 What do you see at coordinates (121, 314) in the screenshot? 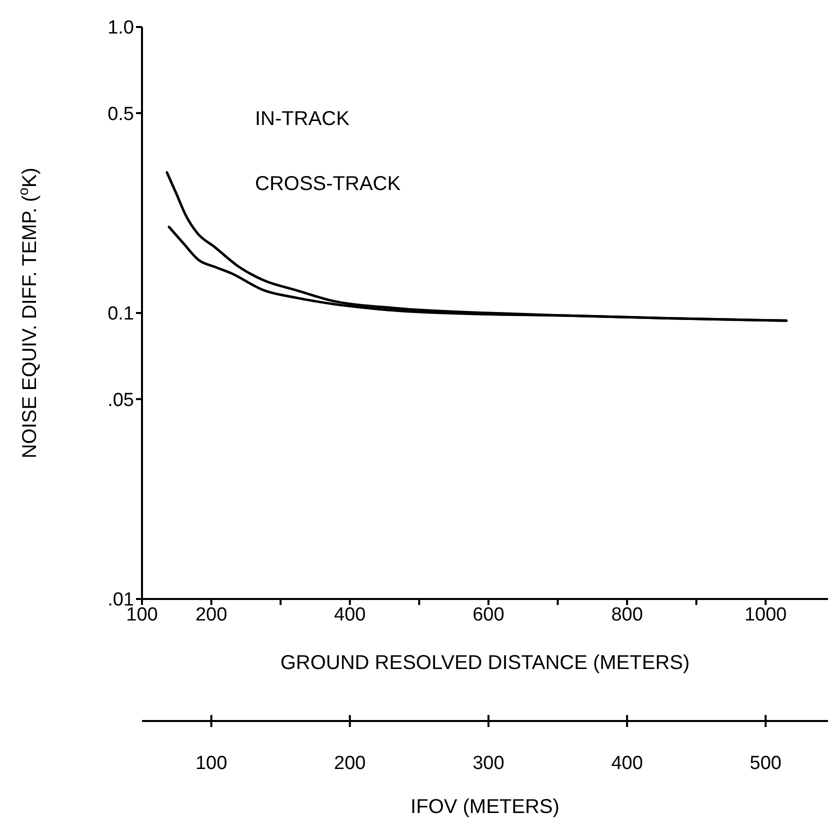
I see `y-tick-label: 0.1` at bounding box center [121, 314].